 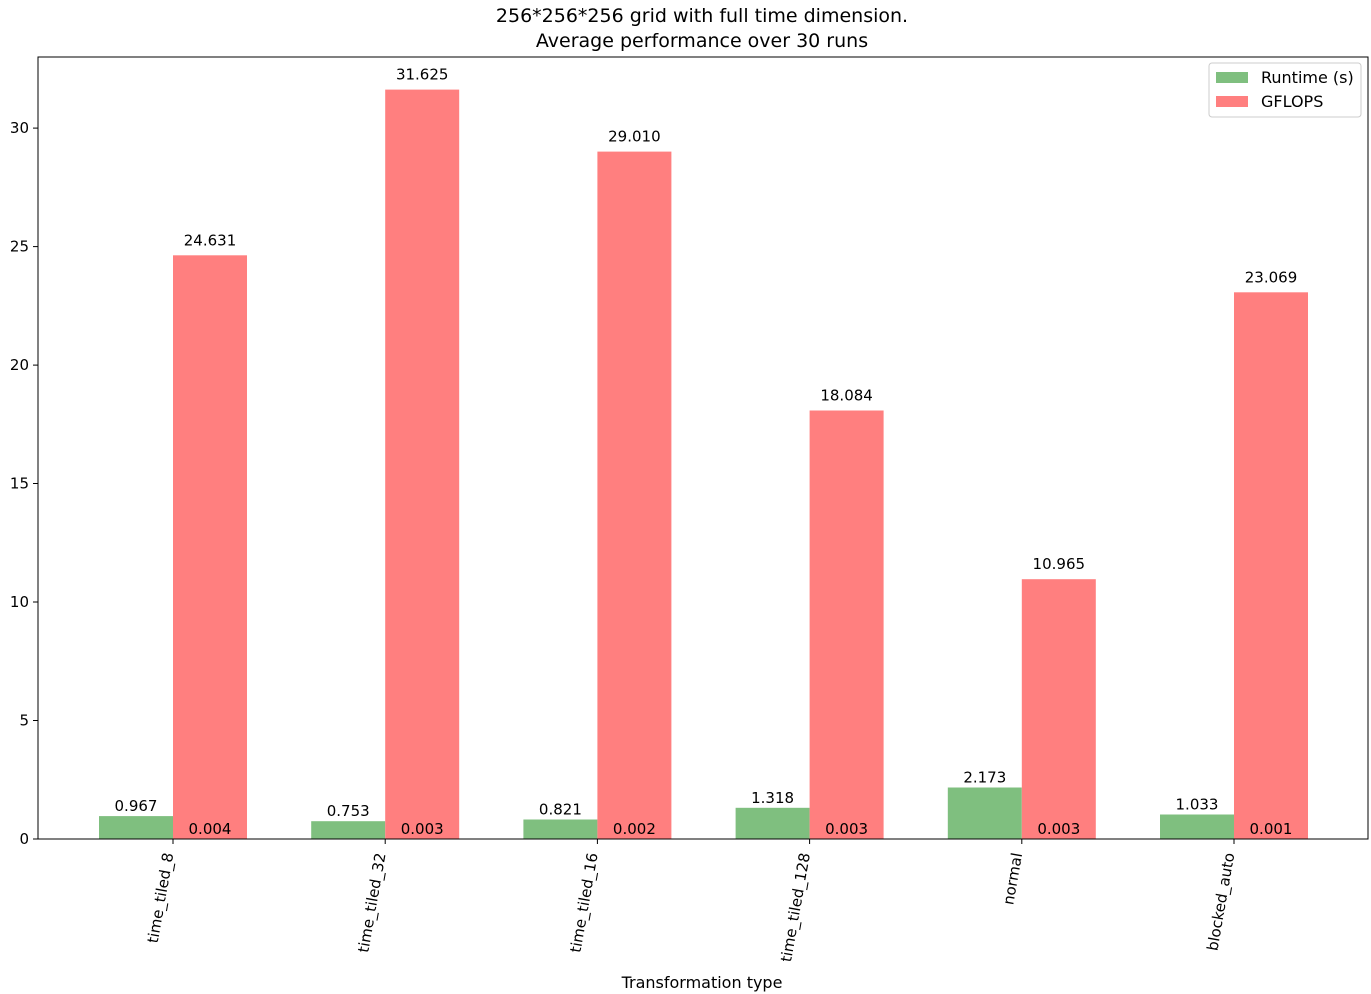 What do you see at coordinates (1271, 565) in the screenshot?
I see `bar-gflops-blocked_auto` at bounding box center [1271, 565].